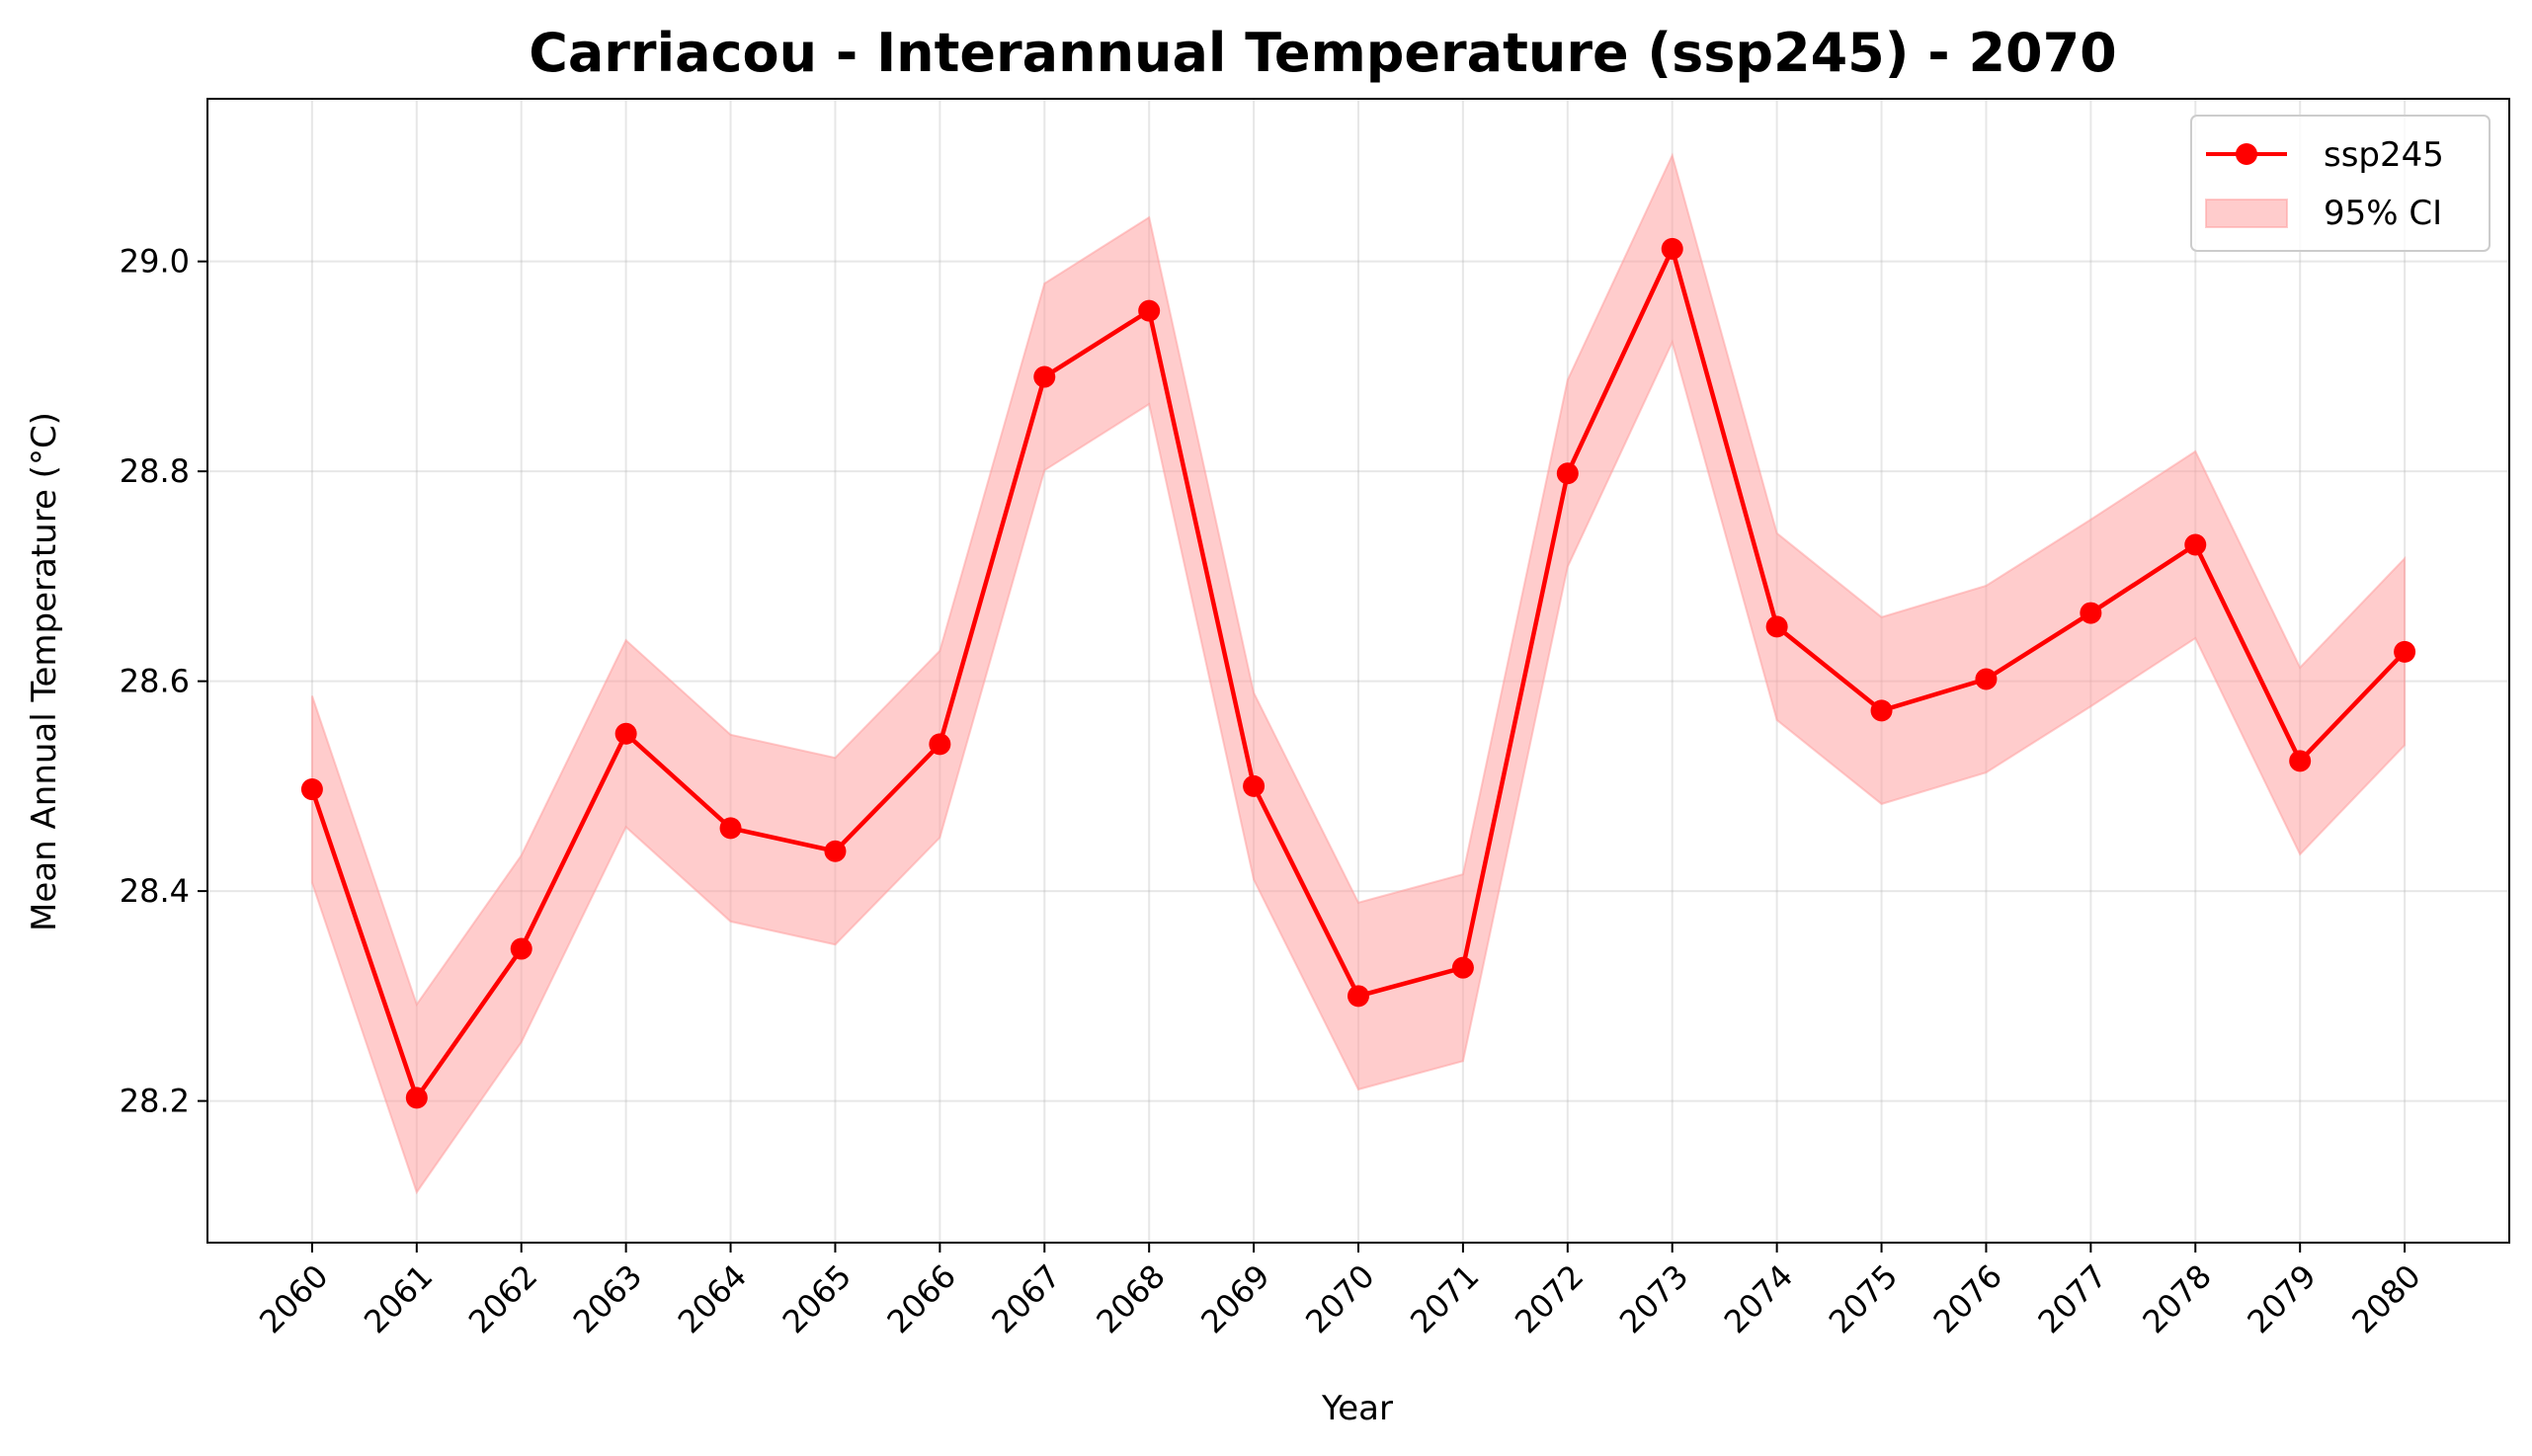  What do you see at coordinates (293, 1298) in the screenshot?
I see `x-tick-label: 2060` at bounding box center [293, 1298].